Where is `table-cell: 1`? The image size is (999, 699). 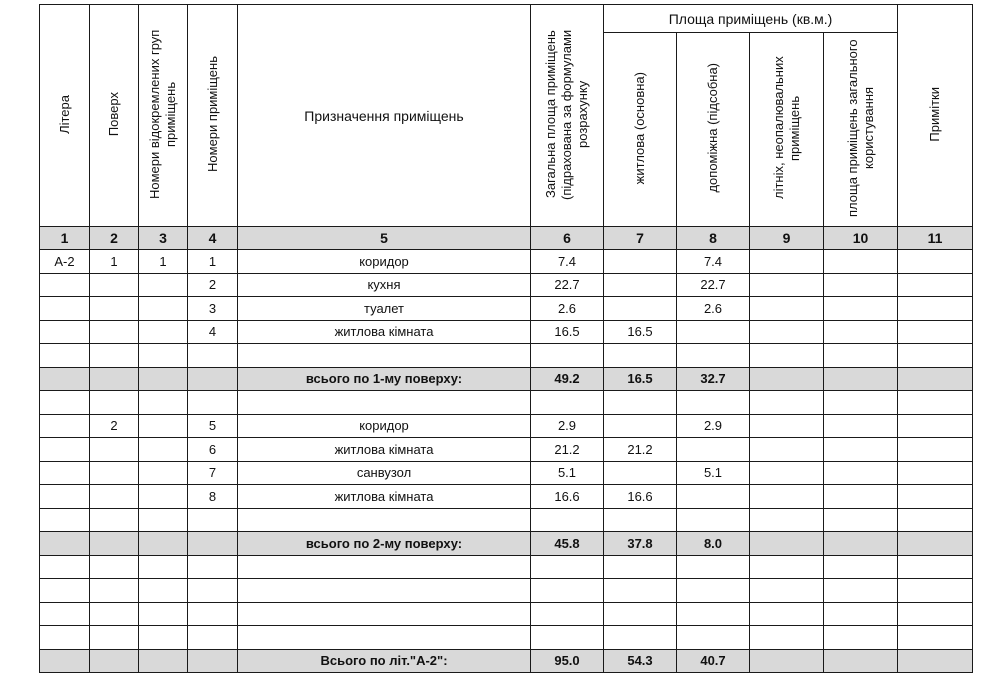
table-cell: 1 is located at coordinates (212, 261).